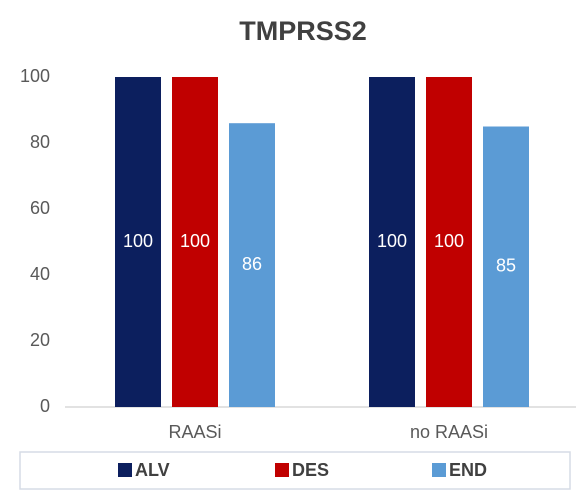 Image resolution: width=577 pixels, height=492 pixels. Describe the element at coordinates (40, 208) in the screenshot. I see `y-tick-label: 60` at that location.